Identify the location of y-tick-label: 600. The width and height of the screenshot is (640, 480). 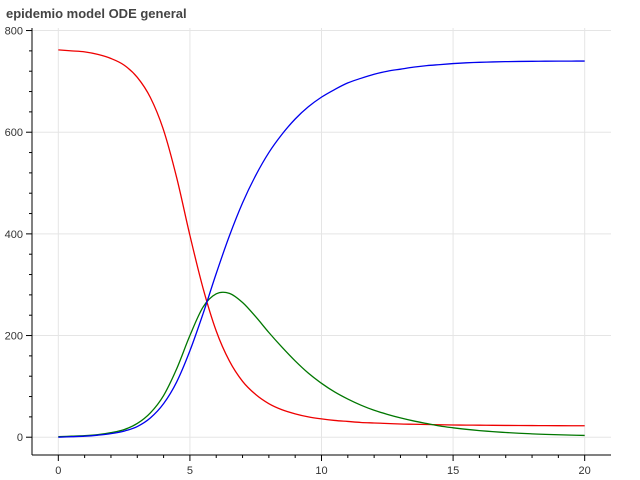
(14, 133).